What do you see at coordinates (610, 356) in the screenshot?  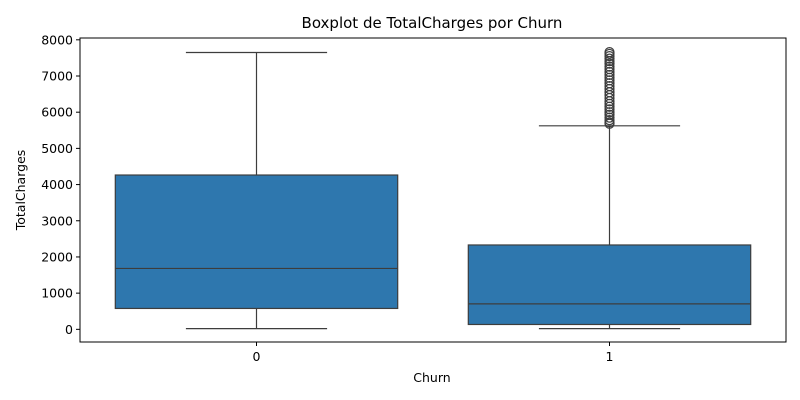 I see `x-tick-label: 1` at bounding box center [610, 356].